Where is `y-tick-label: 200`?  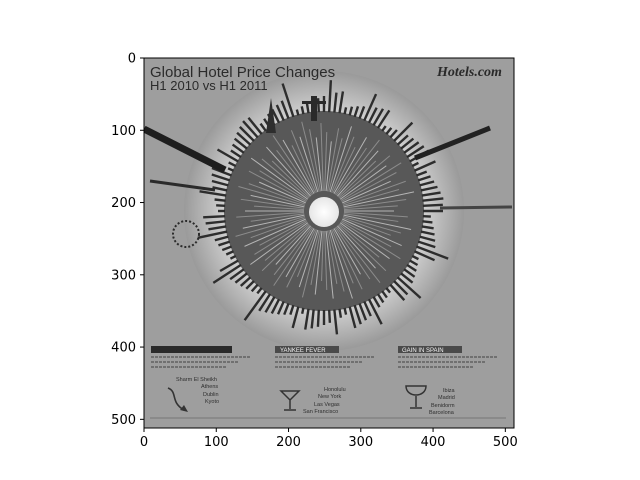 y-tick-label: 200 is located at coordinates (123, 203).